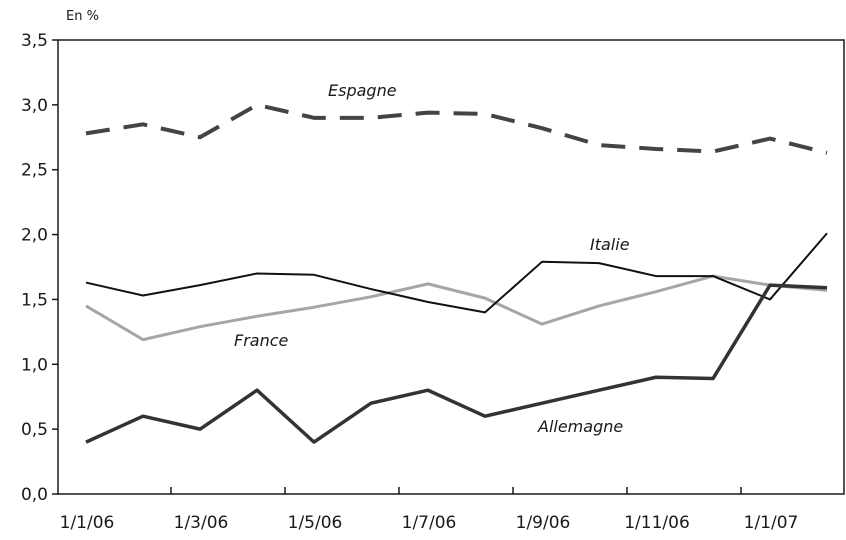  I want to click on series-line-espagne, so click(456, 128).